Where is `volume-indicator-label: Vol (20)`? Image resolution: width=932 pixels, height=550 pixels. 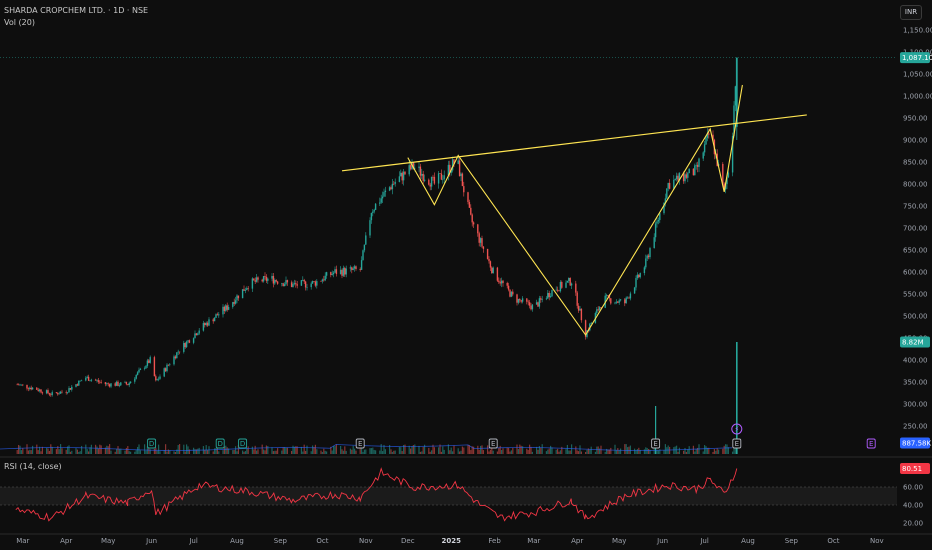 volume-indicator-label: Vol (20) is located at coordinates (19, 22).